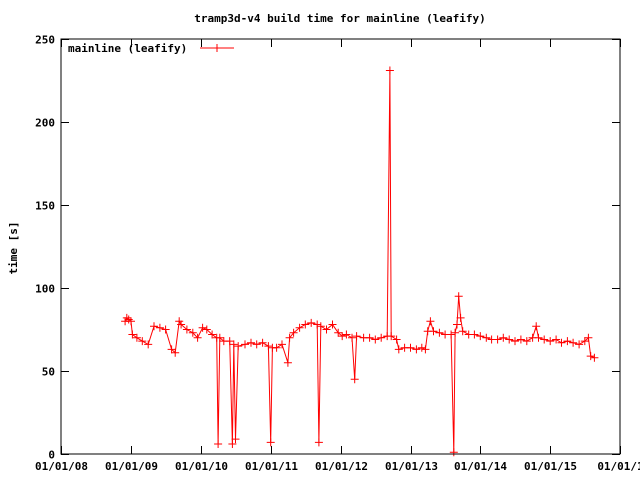  Describe the element at coordinates (618, 466) in the screenshot. I see `x-tick-label: 01/01/1` at that location.